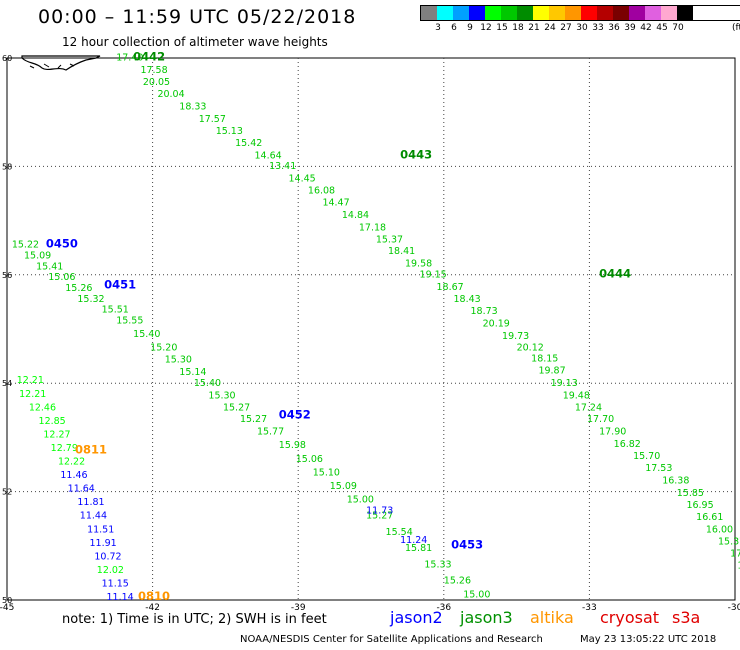  I want to click on longitude-label: -33, so click(589, 606).